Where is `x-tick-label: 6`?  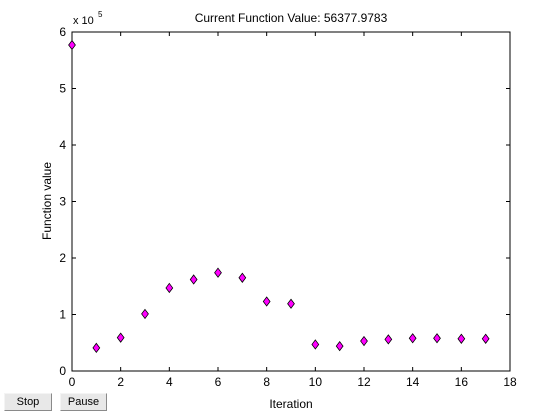 x-tick-label: 6 is located at coordinates (218, 382).